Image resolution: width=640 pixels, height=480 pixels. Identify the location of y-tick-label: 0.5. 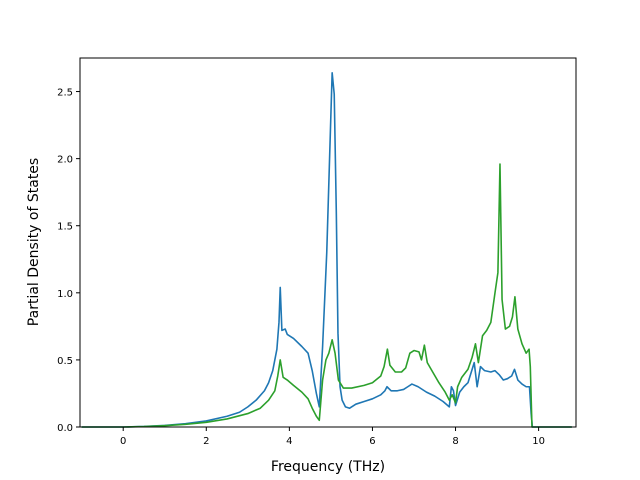
(65, 361).